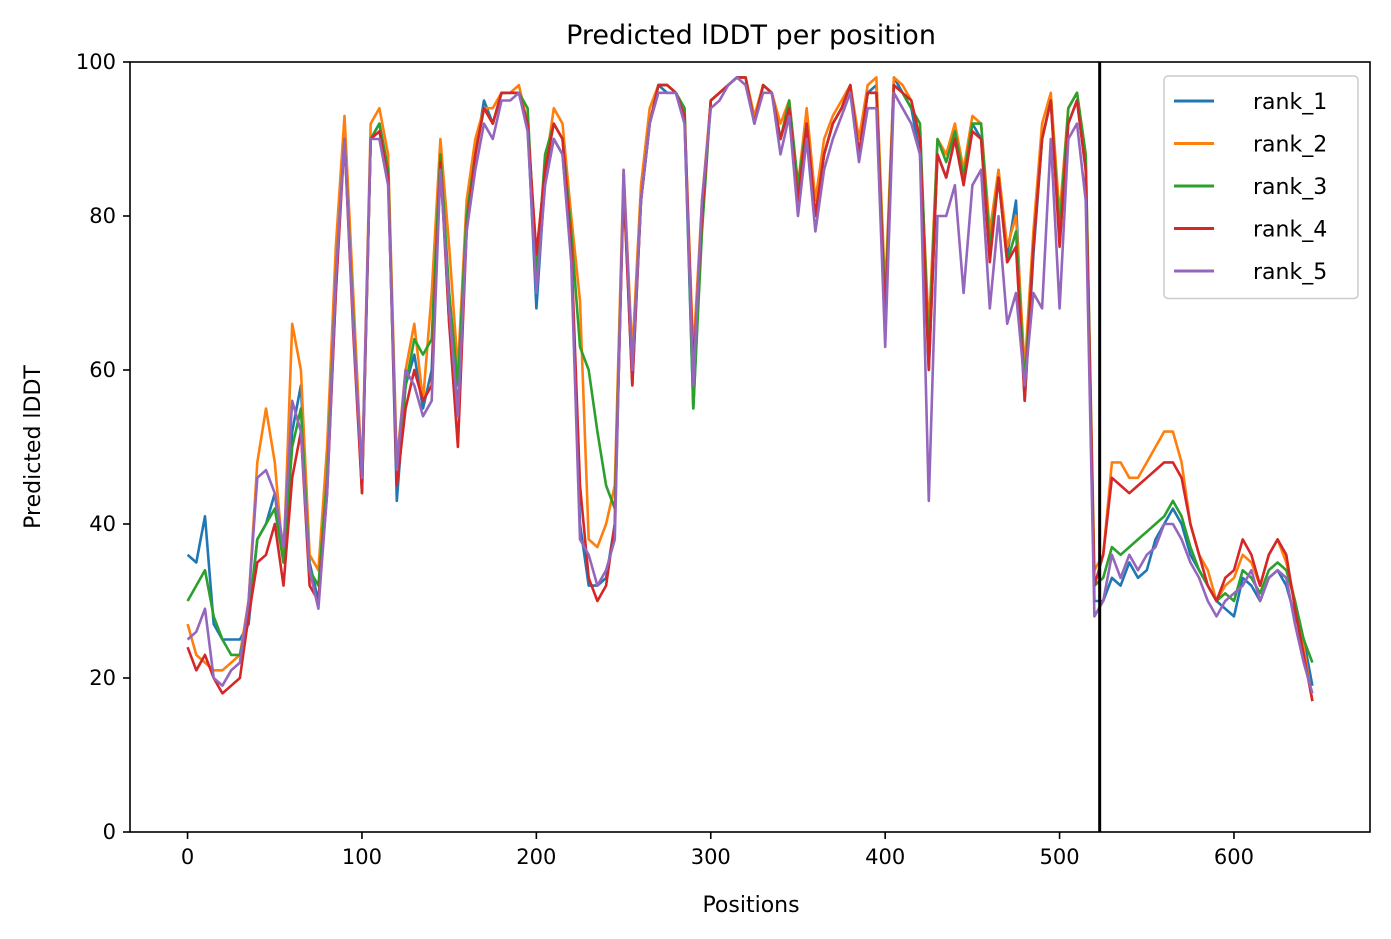 The image size is (1391, 939). What do you see at coordinates (362, 857) in the screenshot?
I see `x-tick-label: 100` at bounding box center [362, 857].